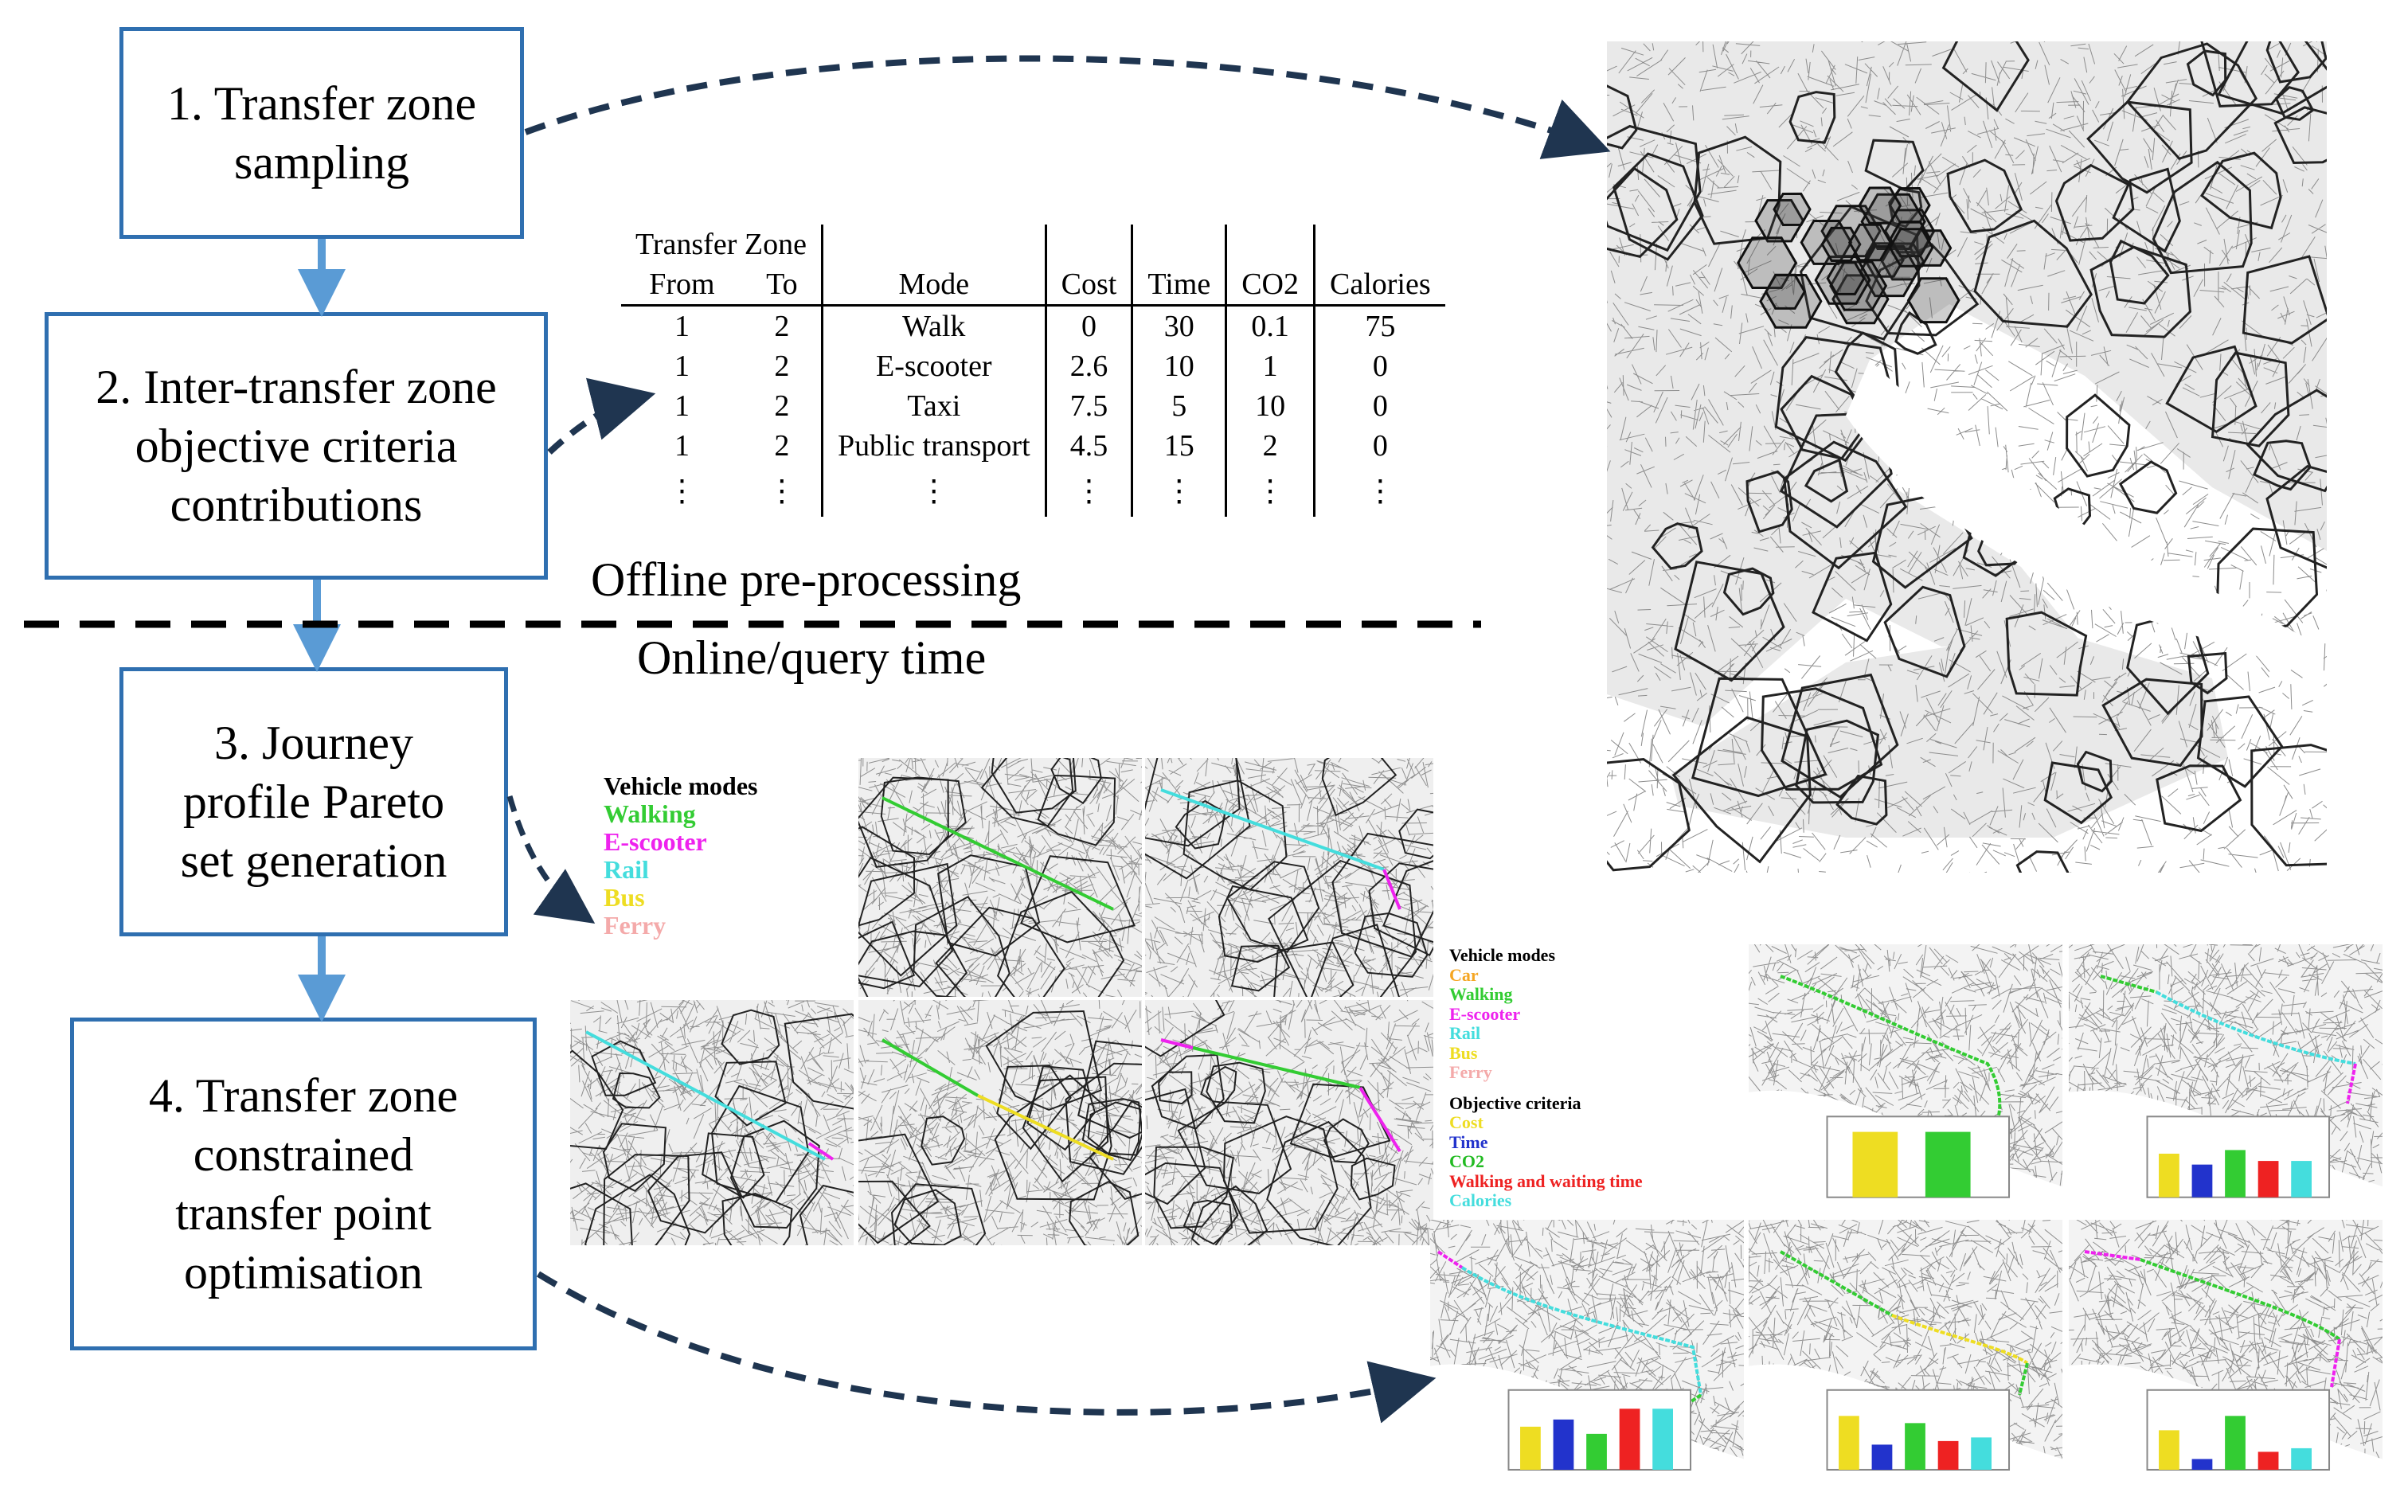  I want to click on legend-item: Ferry, so click(635, 925).